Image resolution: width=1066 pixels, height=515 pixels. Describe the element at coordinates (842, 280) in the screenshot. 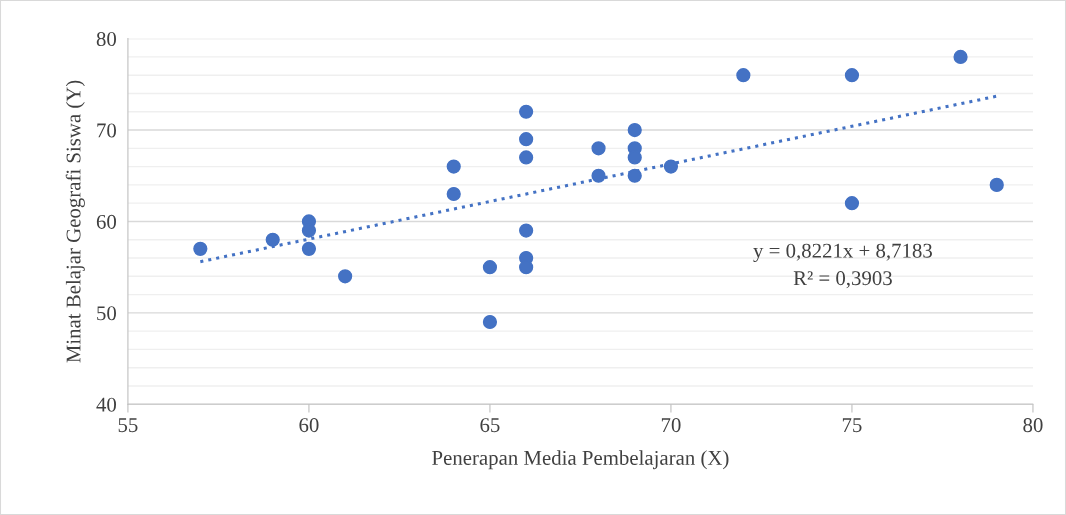

I see `annotation: R² = 0,3903` at that location.